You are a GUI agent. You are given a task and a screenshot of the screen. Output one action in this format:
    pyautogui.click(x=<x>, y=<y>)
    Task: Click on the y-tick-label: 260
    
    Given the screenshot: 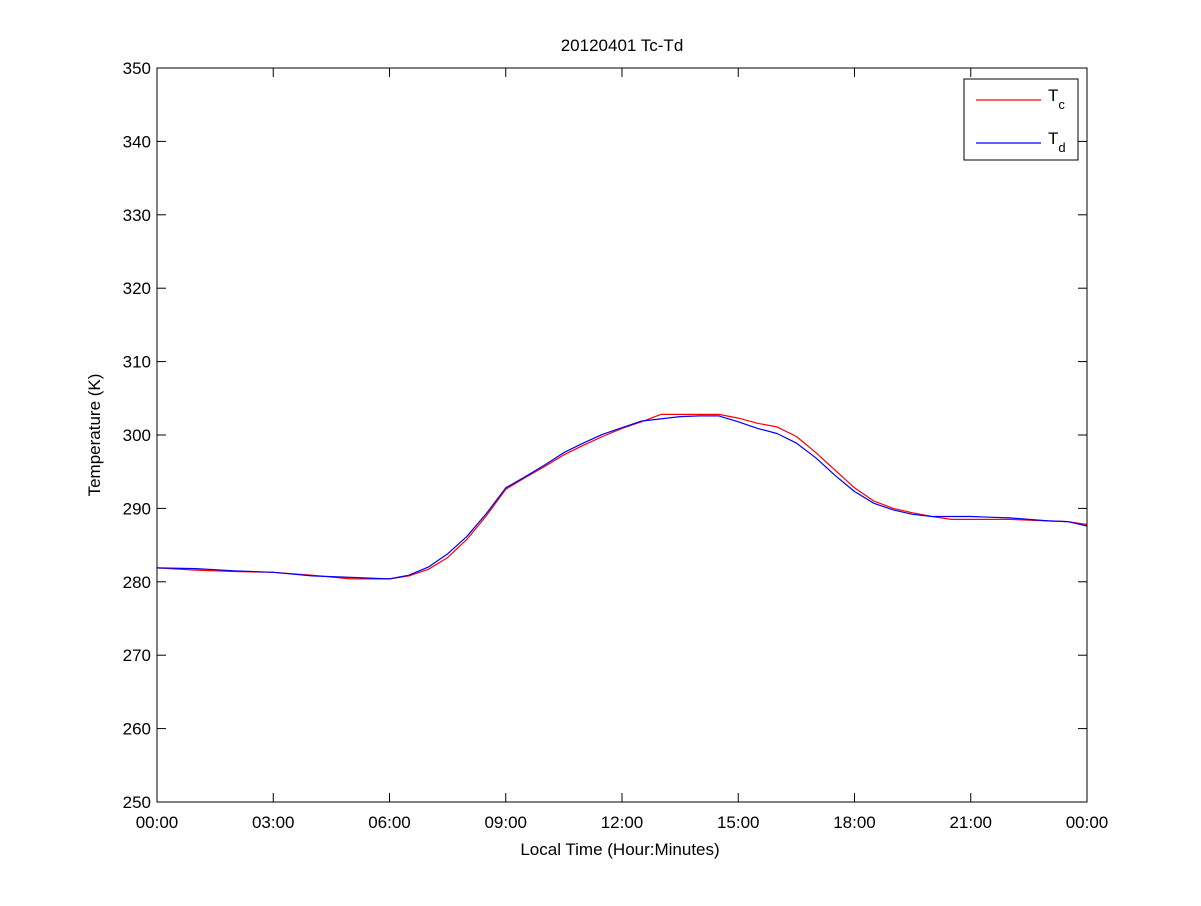 What is the action you would take?
    pyautogui.click(x=137, y=729)
    